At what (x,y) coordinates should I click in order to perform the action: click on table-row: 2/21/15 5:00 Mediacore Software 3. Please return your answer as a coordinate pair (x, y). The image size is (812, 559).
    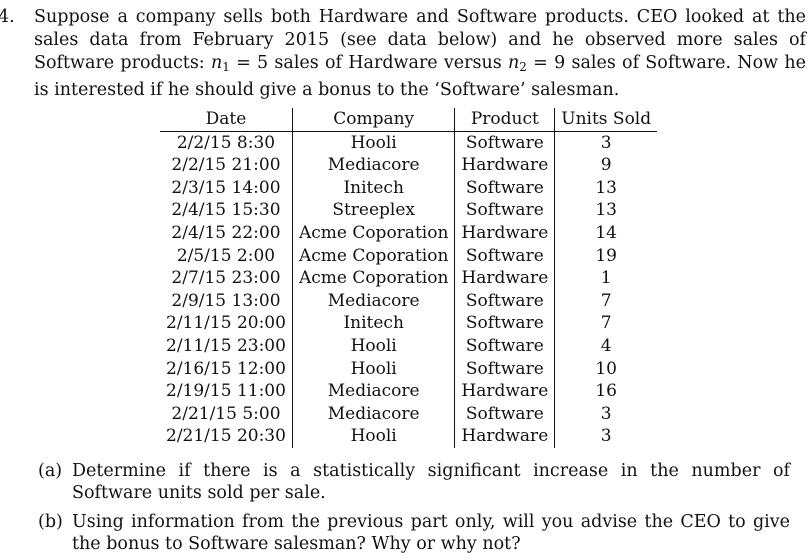
    Looking at the image, I should click on (409, 414).